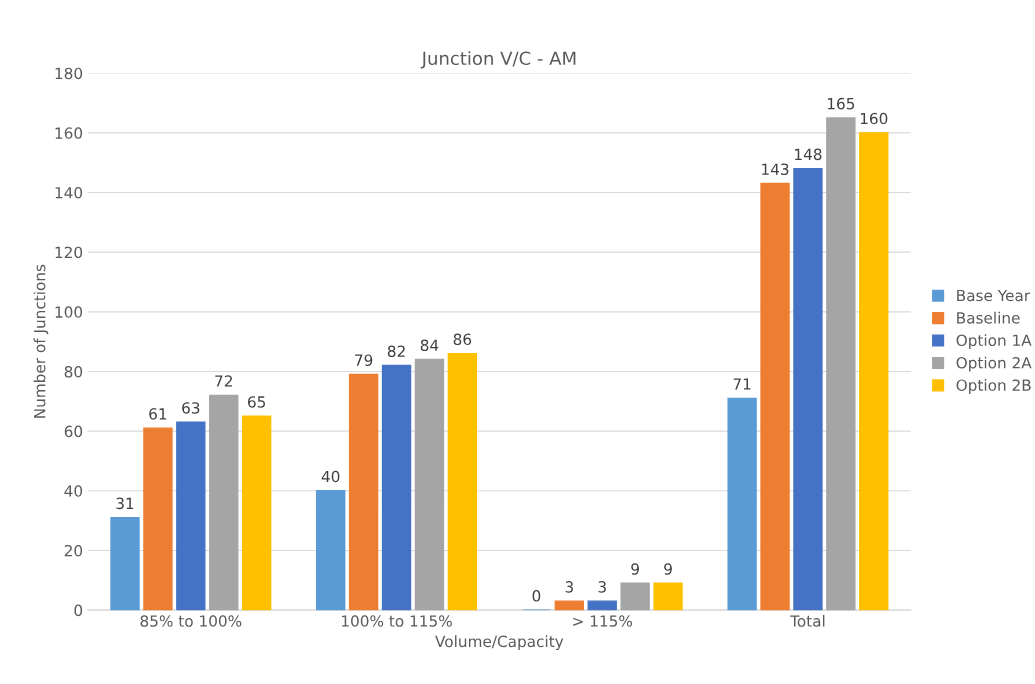 The image size is (1035, 684). I want to click on data-label: 82, so click(396, 351).